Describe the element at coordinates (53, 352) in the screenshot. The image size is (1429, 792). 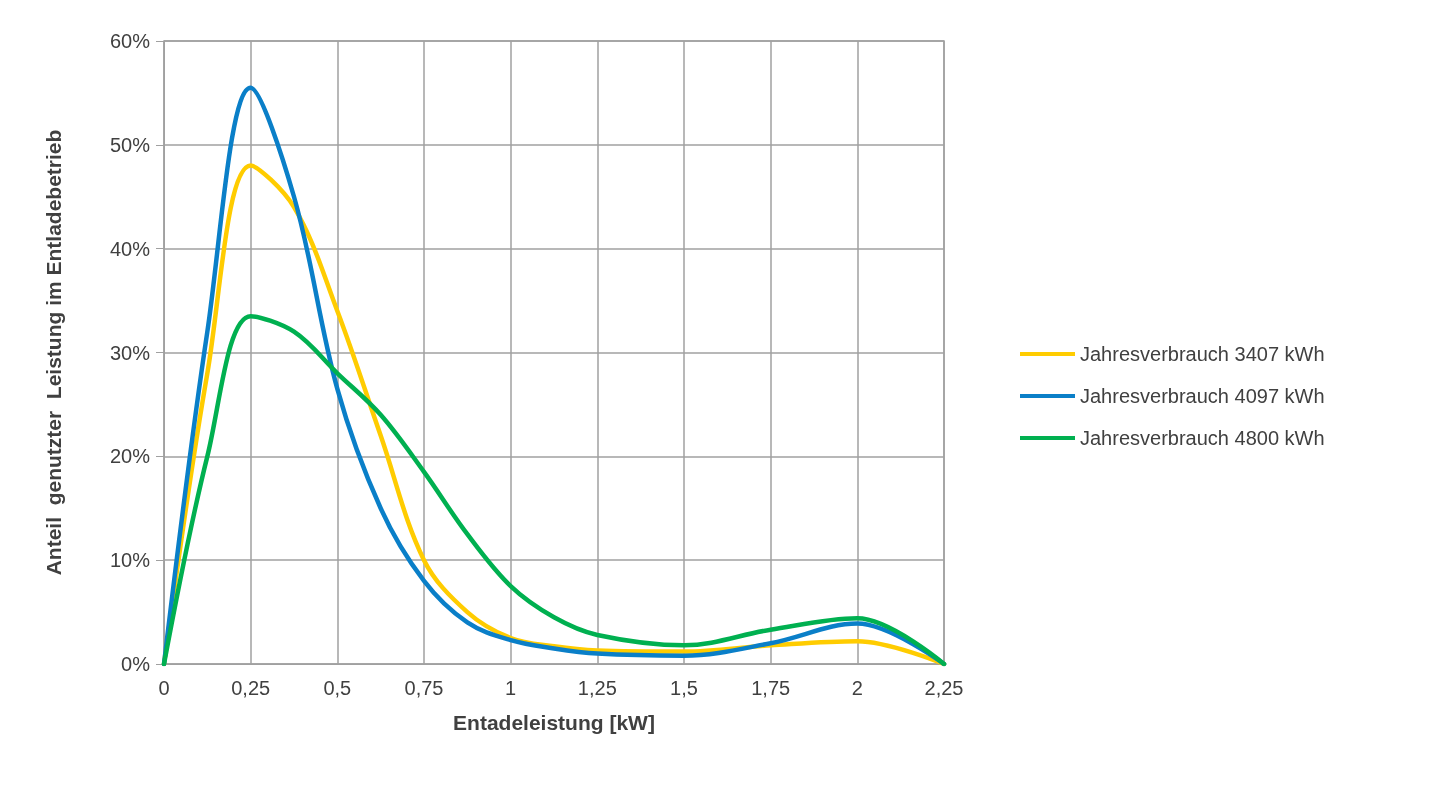
I see `y-axis-title: Anteil genutzter Leistung im Entladebetrieb` at that location.